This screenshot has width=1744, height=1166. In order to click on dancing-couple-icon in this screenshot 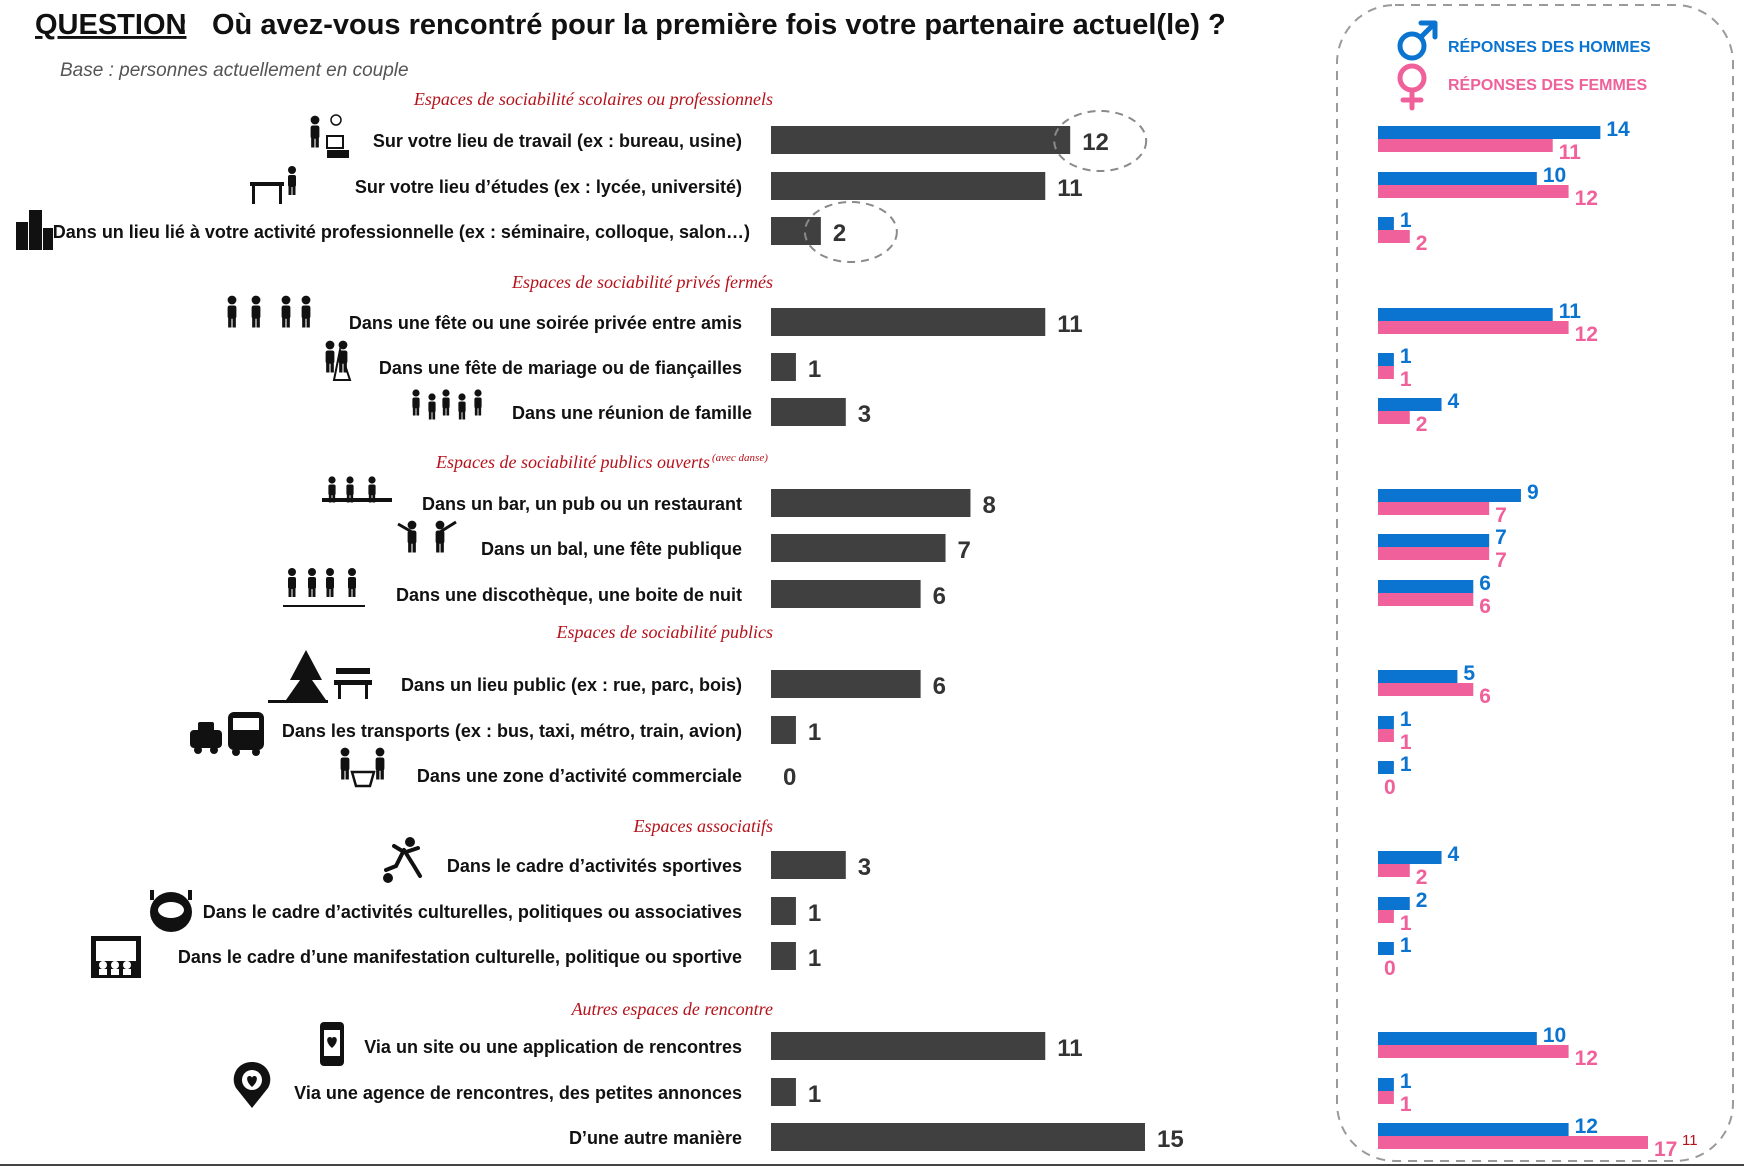, I will do `click(427, 536)`.